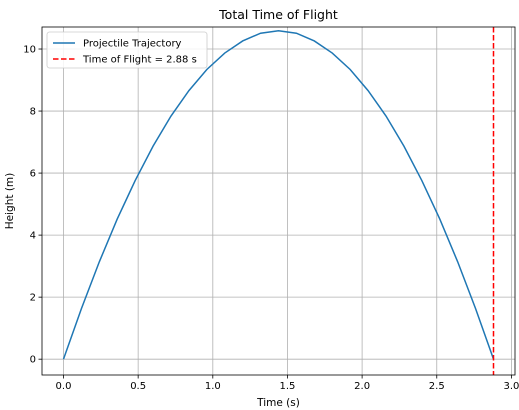 The image size is (519, 410). Describe the element at coordinates (288, 386) in the screenshot. I see `x-tick-label: 1.5` at that location.